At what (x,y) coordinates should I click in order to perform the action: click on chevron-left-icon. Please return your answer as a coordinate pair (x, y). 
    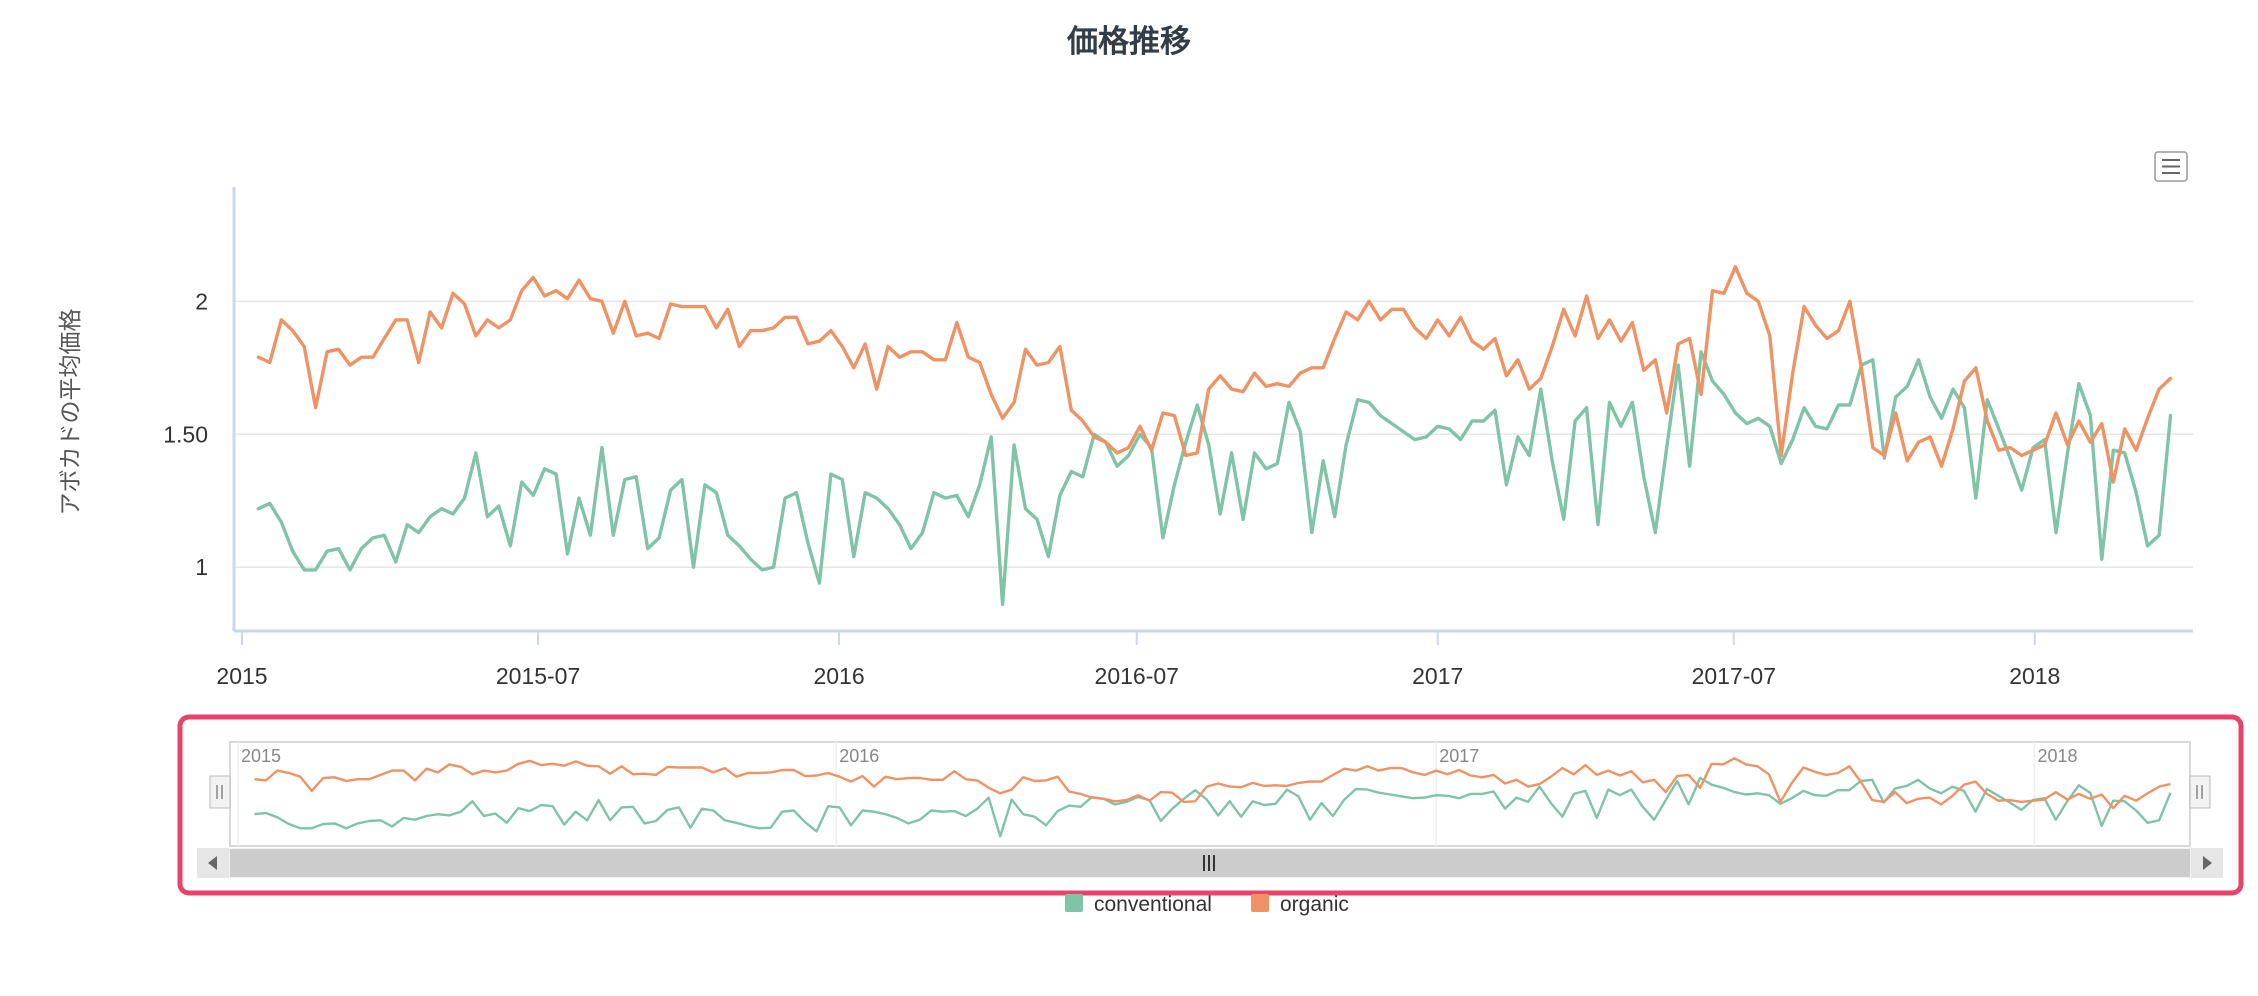
    Looking at the image, I should click on (212, 863).